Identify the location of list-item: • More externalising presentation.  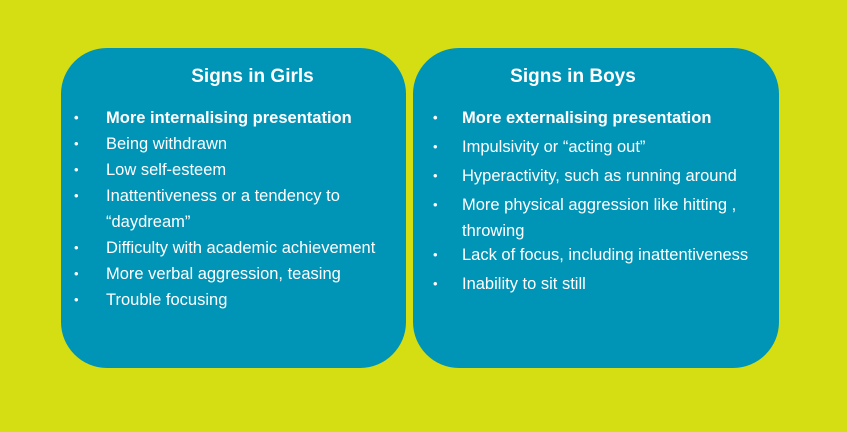
(592, 118).